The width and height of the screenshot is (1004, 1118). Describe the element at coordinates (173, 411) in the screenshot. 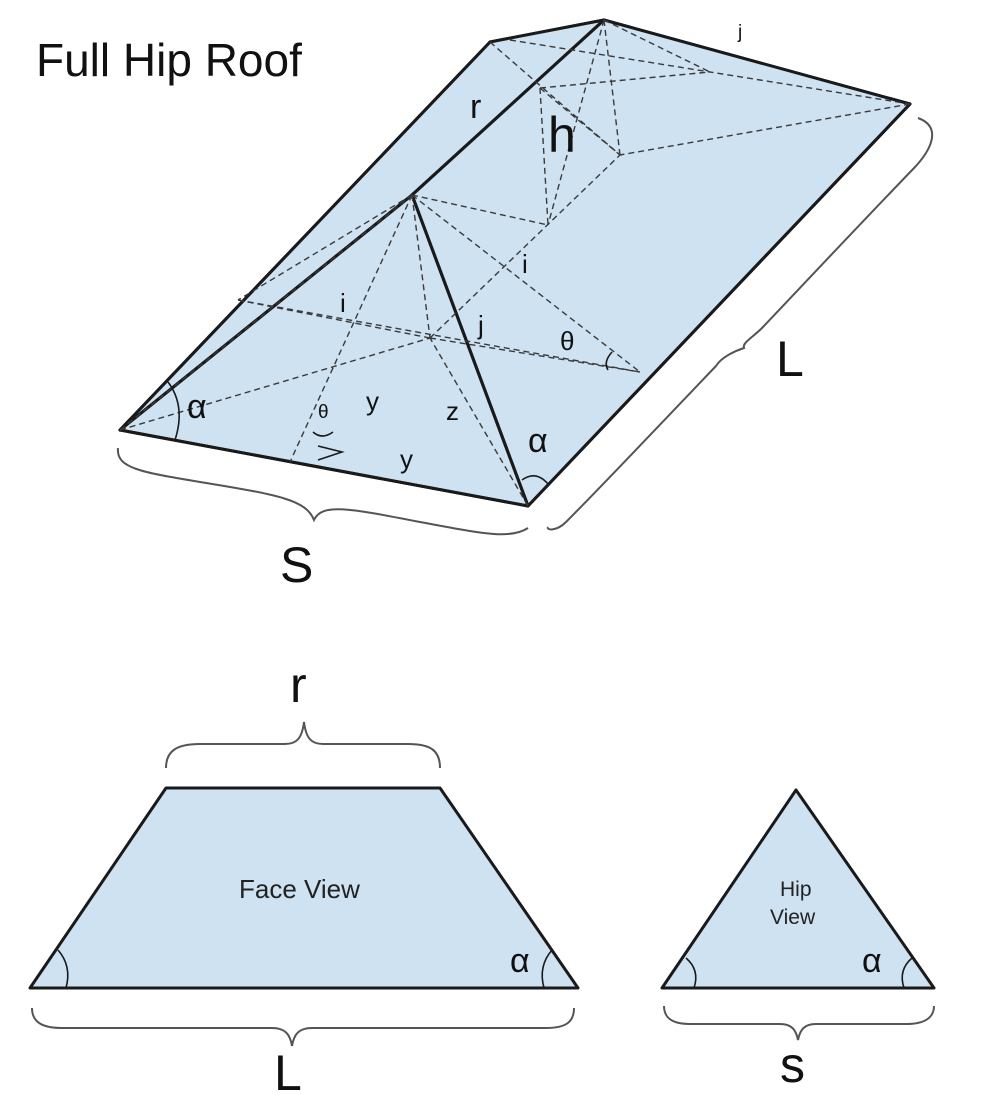

I see `alpha-arc-left` at that location.